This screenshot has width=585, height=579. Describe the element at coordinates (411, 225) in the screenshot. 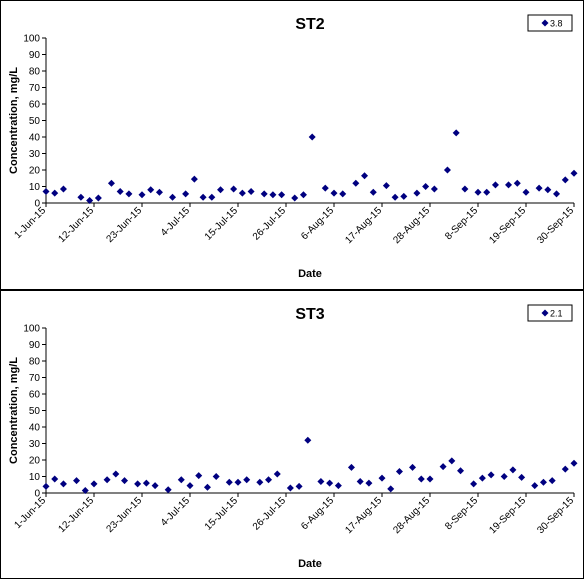

I see `x-tick-label: 28-Aug-15` at that location.